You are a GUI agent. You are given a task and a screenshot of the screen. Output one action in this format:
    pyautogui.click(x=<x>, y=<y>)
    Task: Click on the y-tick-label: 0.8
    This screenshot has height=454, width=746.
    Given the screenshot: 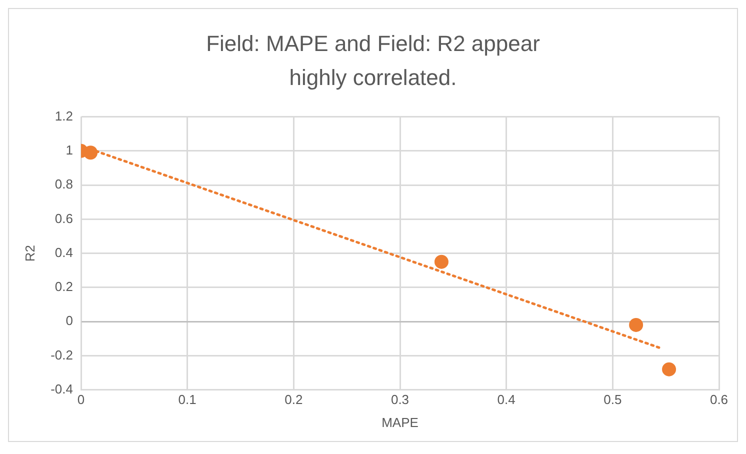 What is the action you would take?
    pyautogui.click(x=63, y=184)
    